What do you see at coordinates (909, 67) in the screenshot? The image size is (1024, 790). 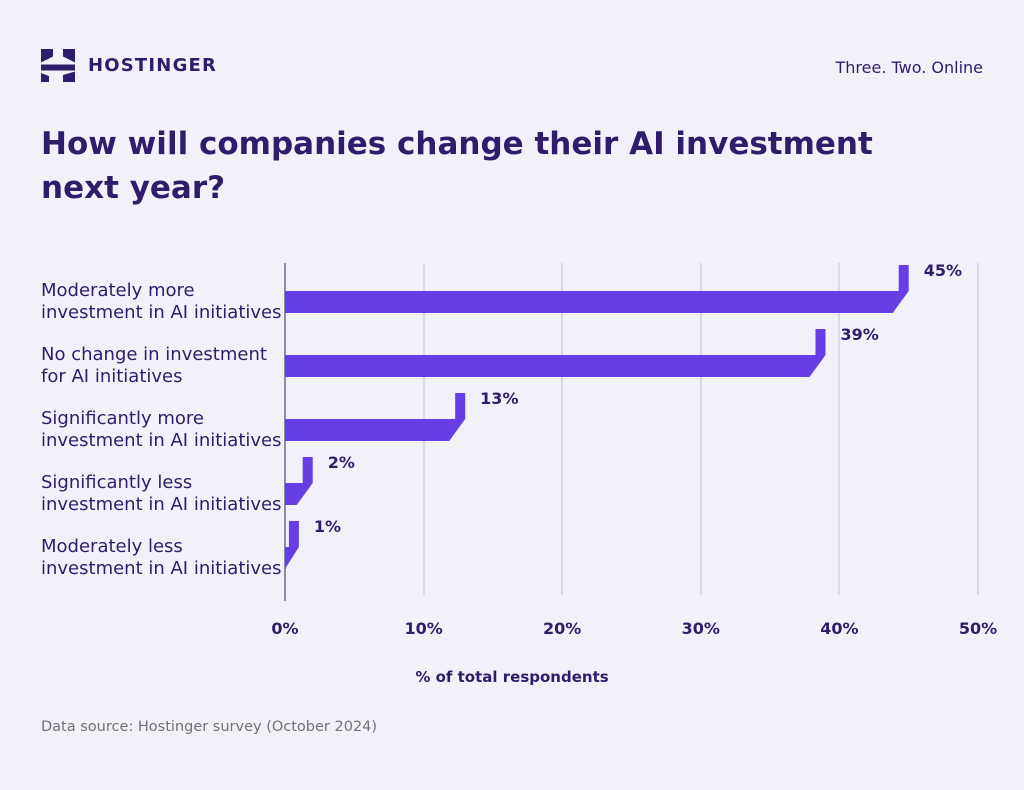 I see `brand-tagline: Three. Two. Online` at bounding box center [909, 67].